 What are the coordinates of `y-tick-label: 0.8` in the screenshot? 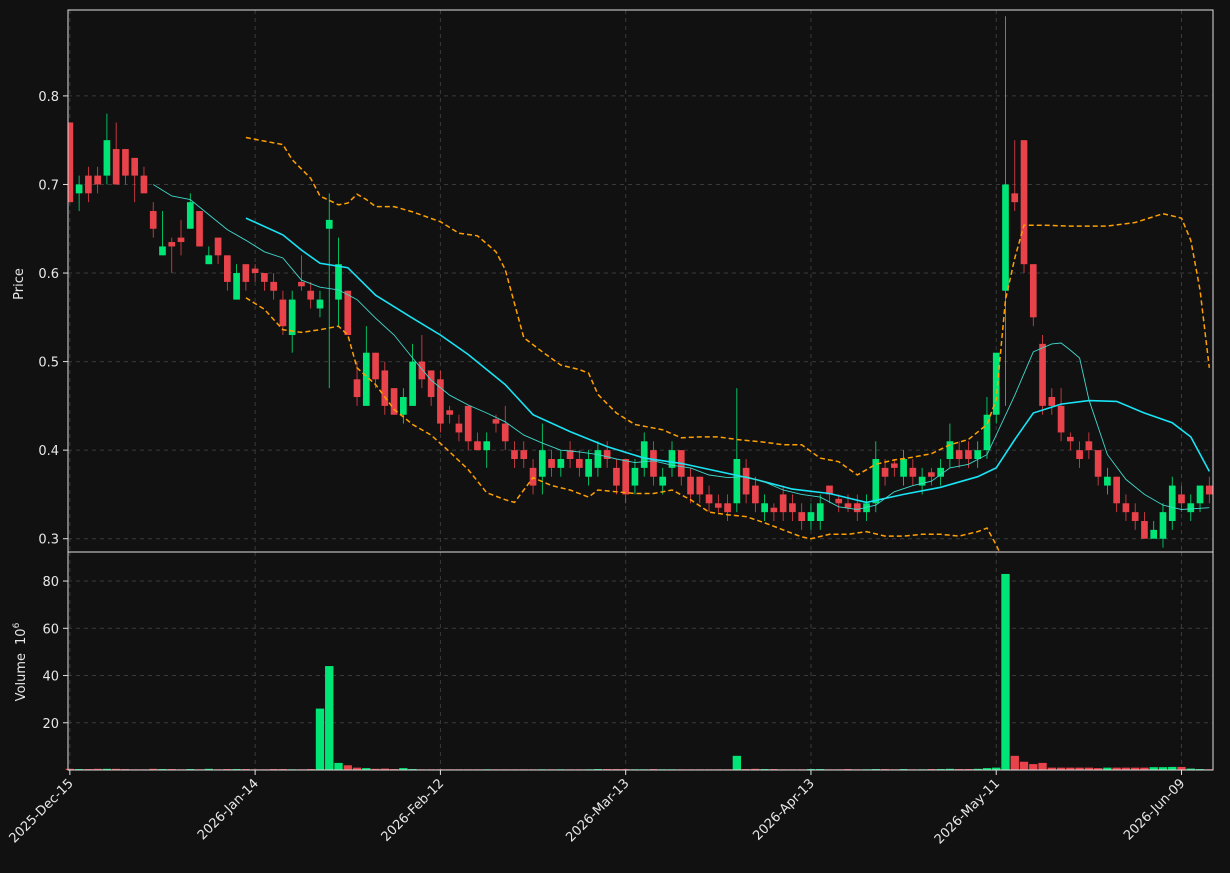 It's located at (48, 97).